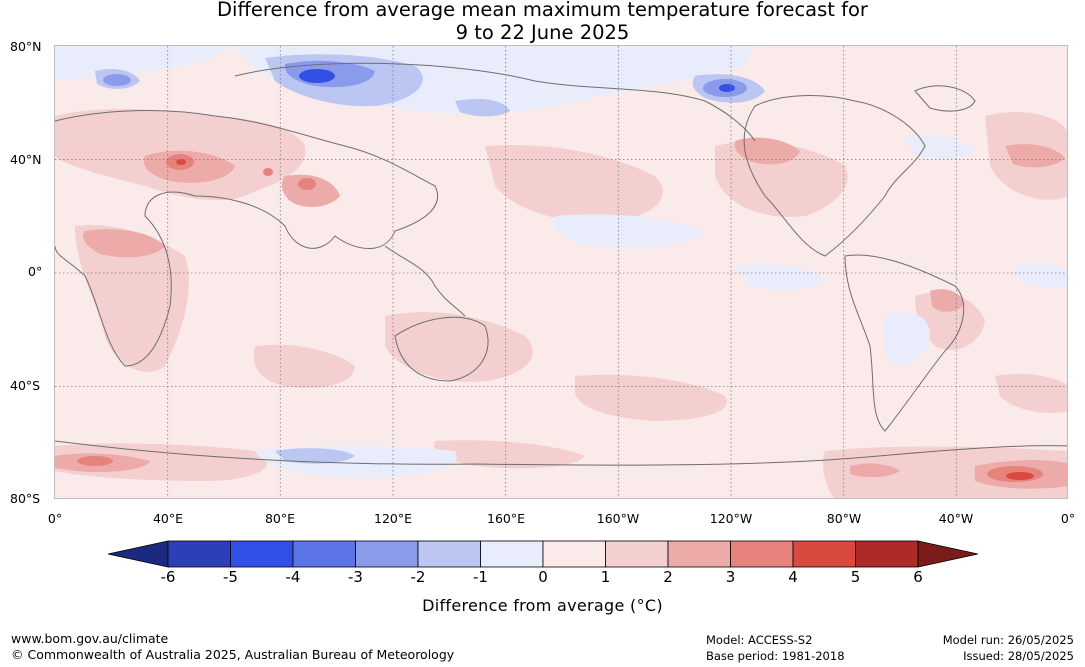 This screenshot has width=1085, height=667. Describe the element at coordinates (230, 577) in the screenshot. I see `colorbar-tick-label: -5` at that location.